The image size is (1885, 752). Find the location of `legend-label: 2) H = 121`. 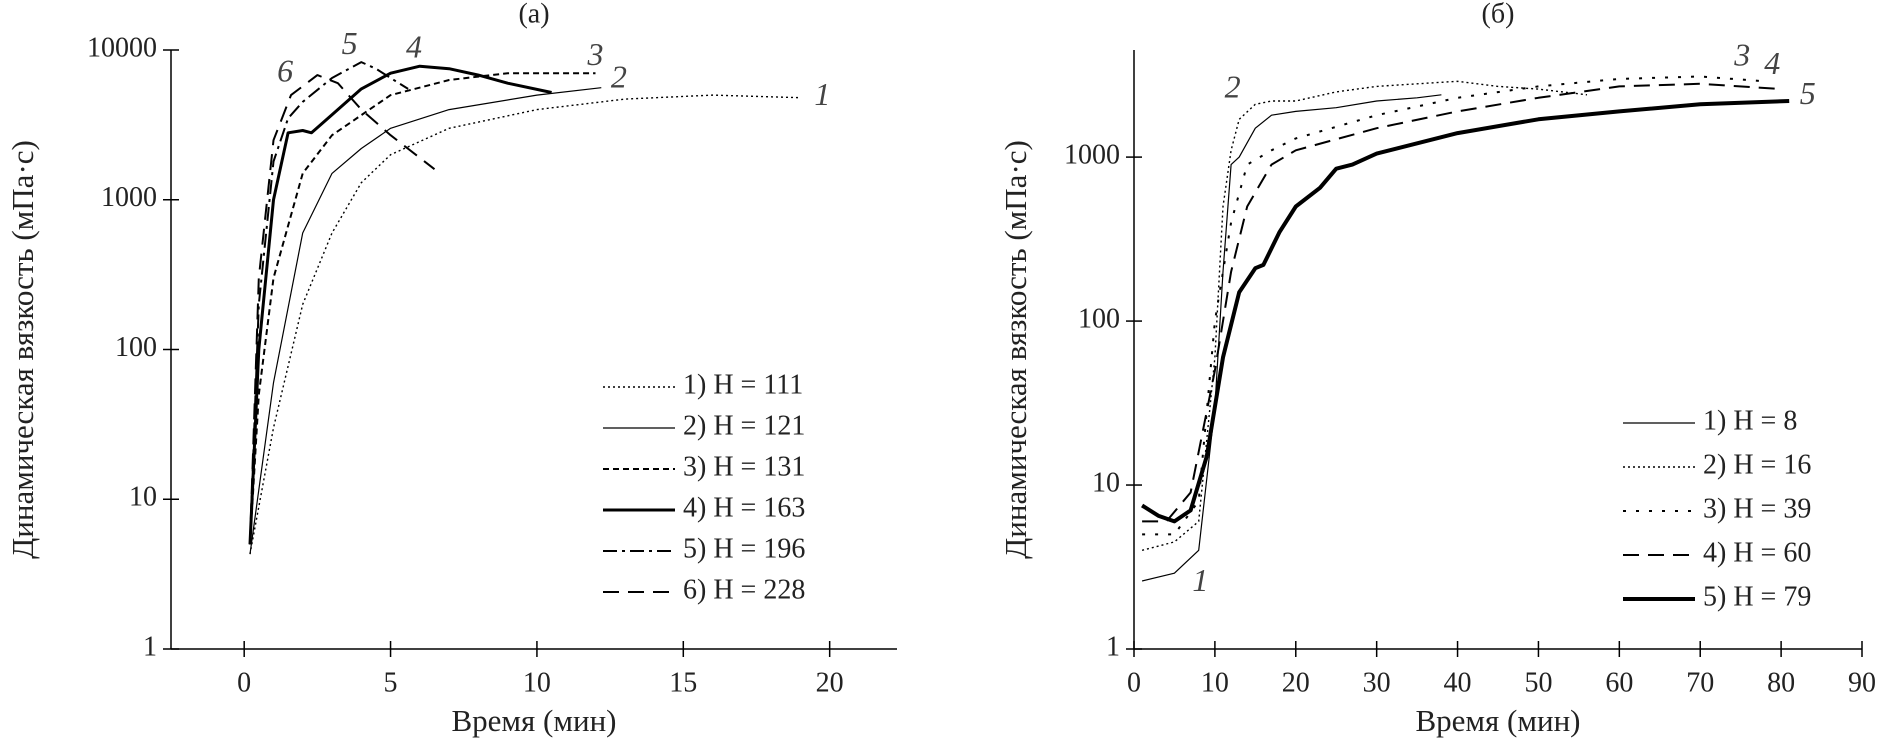

legend-label: 2) H = 121 is located at coordinates (744, 425).